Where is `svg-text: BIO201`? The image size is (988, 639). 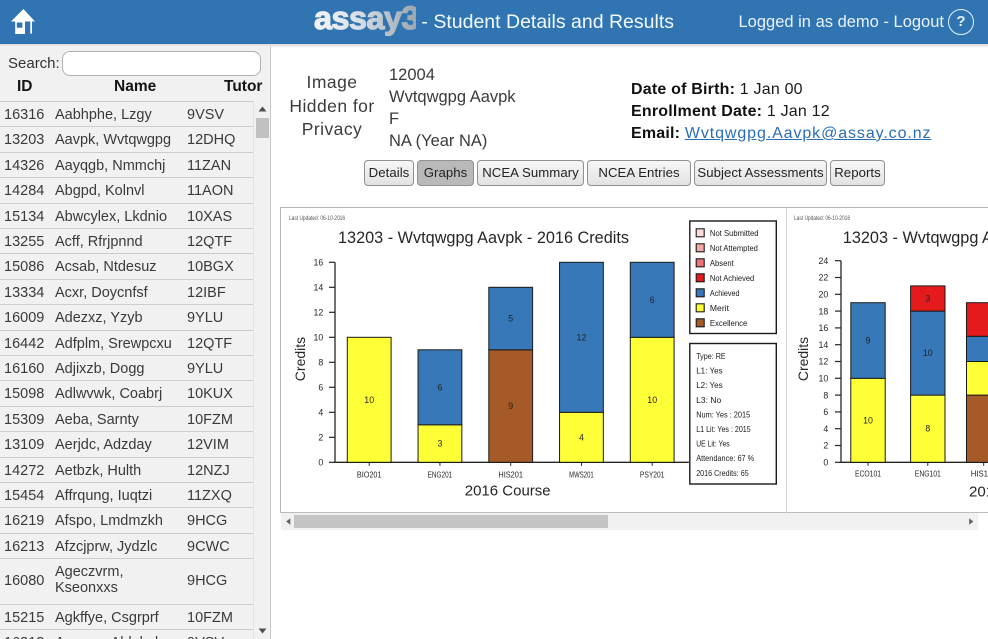 svg-text: BIO201 is located at coordinates (369, 475).